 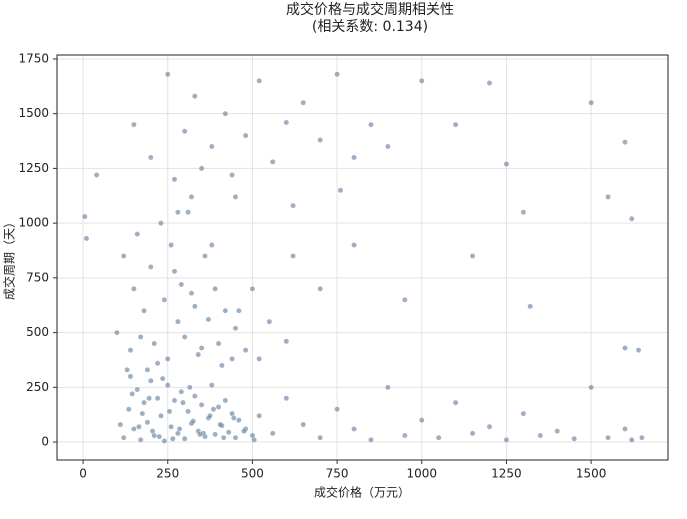 What do you see at coordinates (591, 474) in the screenshot?
I see `x-tick-label: 1500` at bounding box center [591, 474].